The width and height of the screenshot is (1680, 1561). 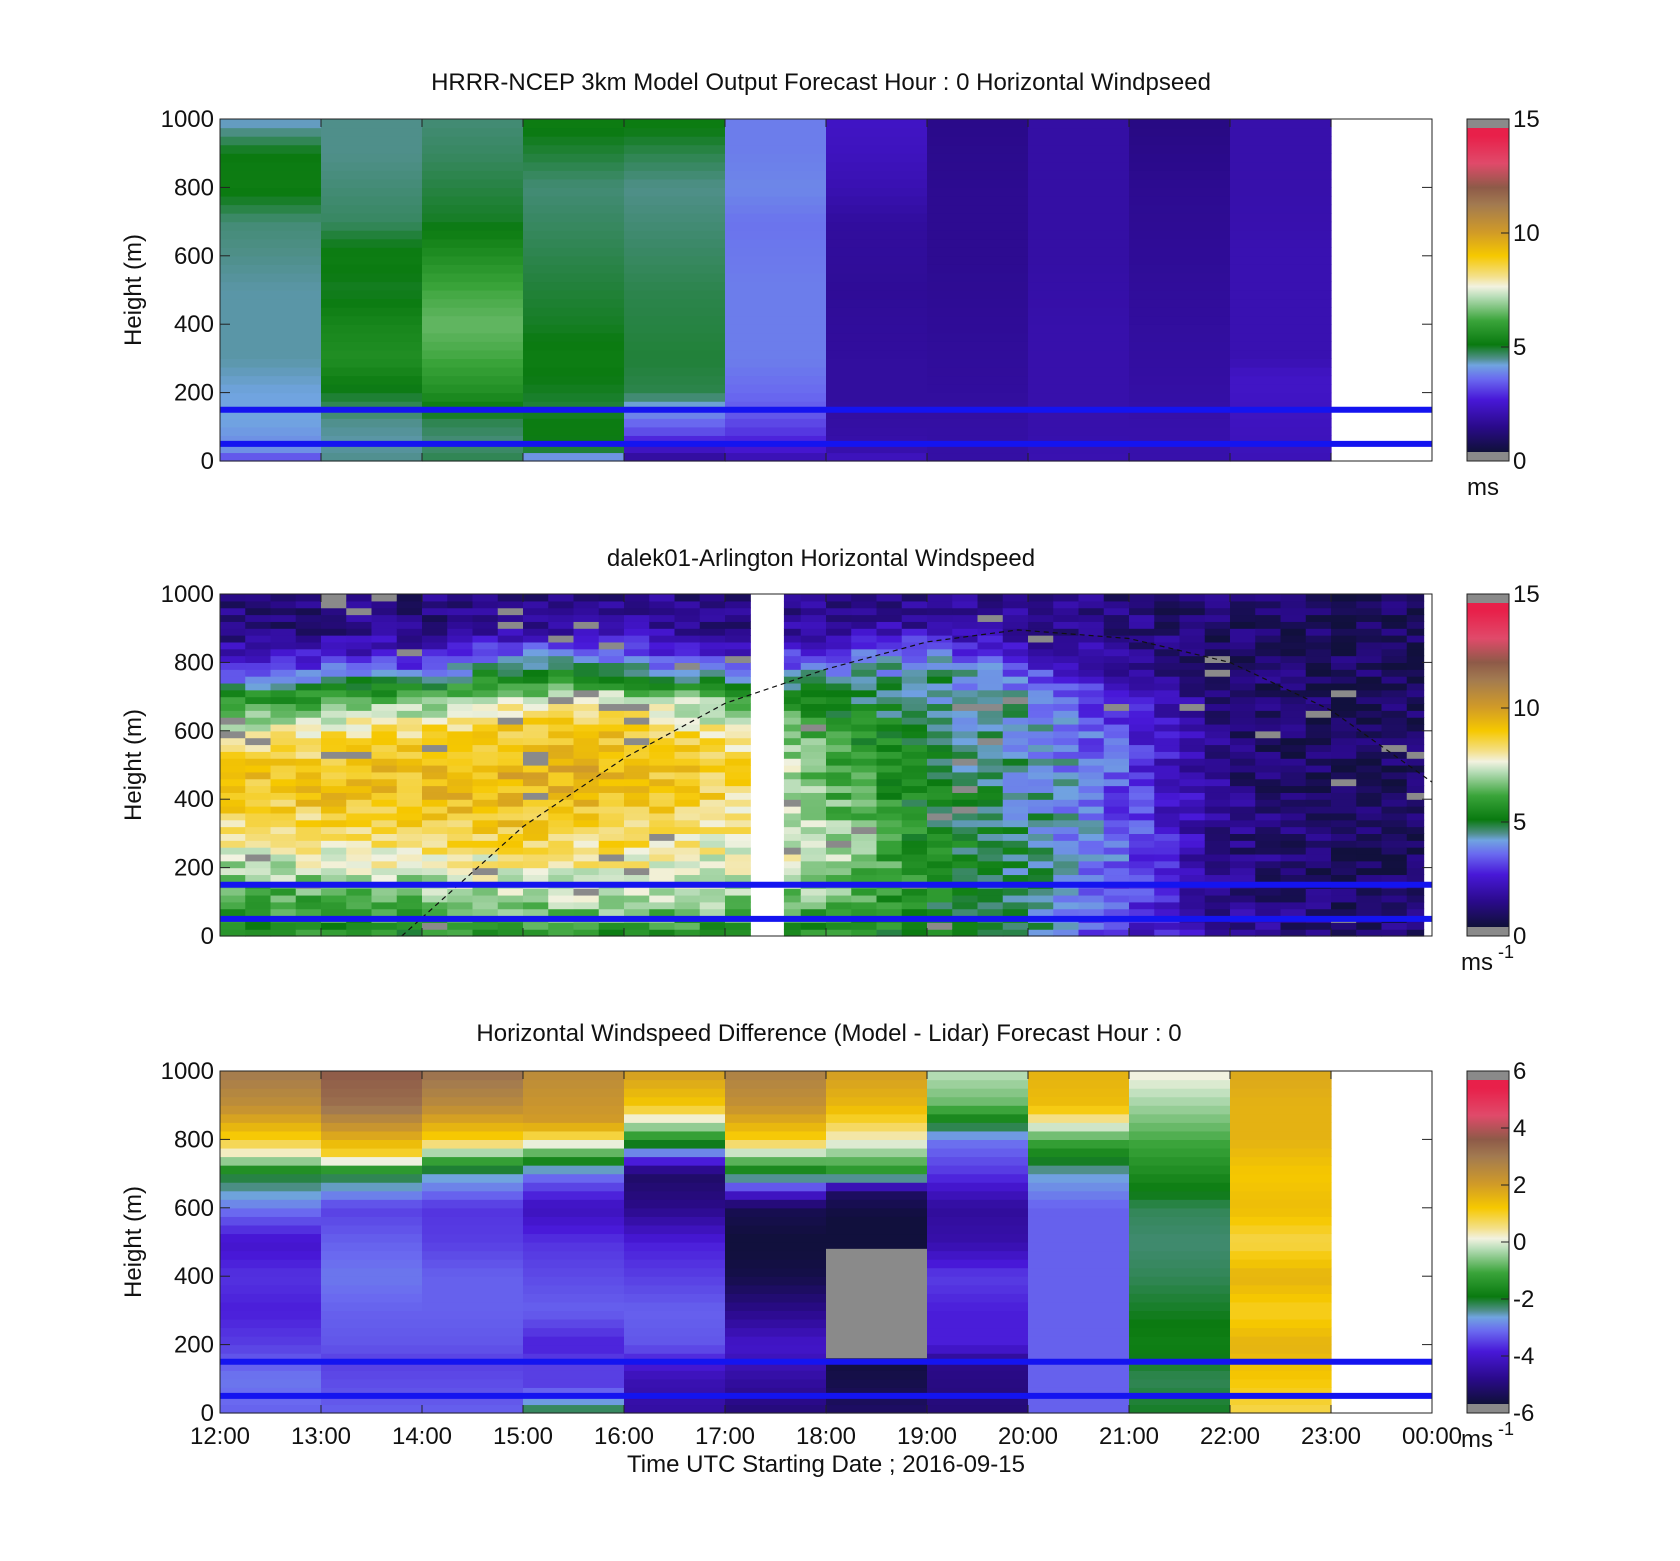 What do you see at coordinates (1432, 1436) in the screenshot?
I see `panel-difference-xtick-label: 00:00` at bounding box center [1432, 1436].